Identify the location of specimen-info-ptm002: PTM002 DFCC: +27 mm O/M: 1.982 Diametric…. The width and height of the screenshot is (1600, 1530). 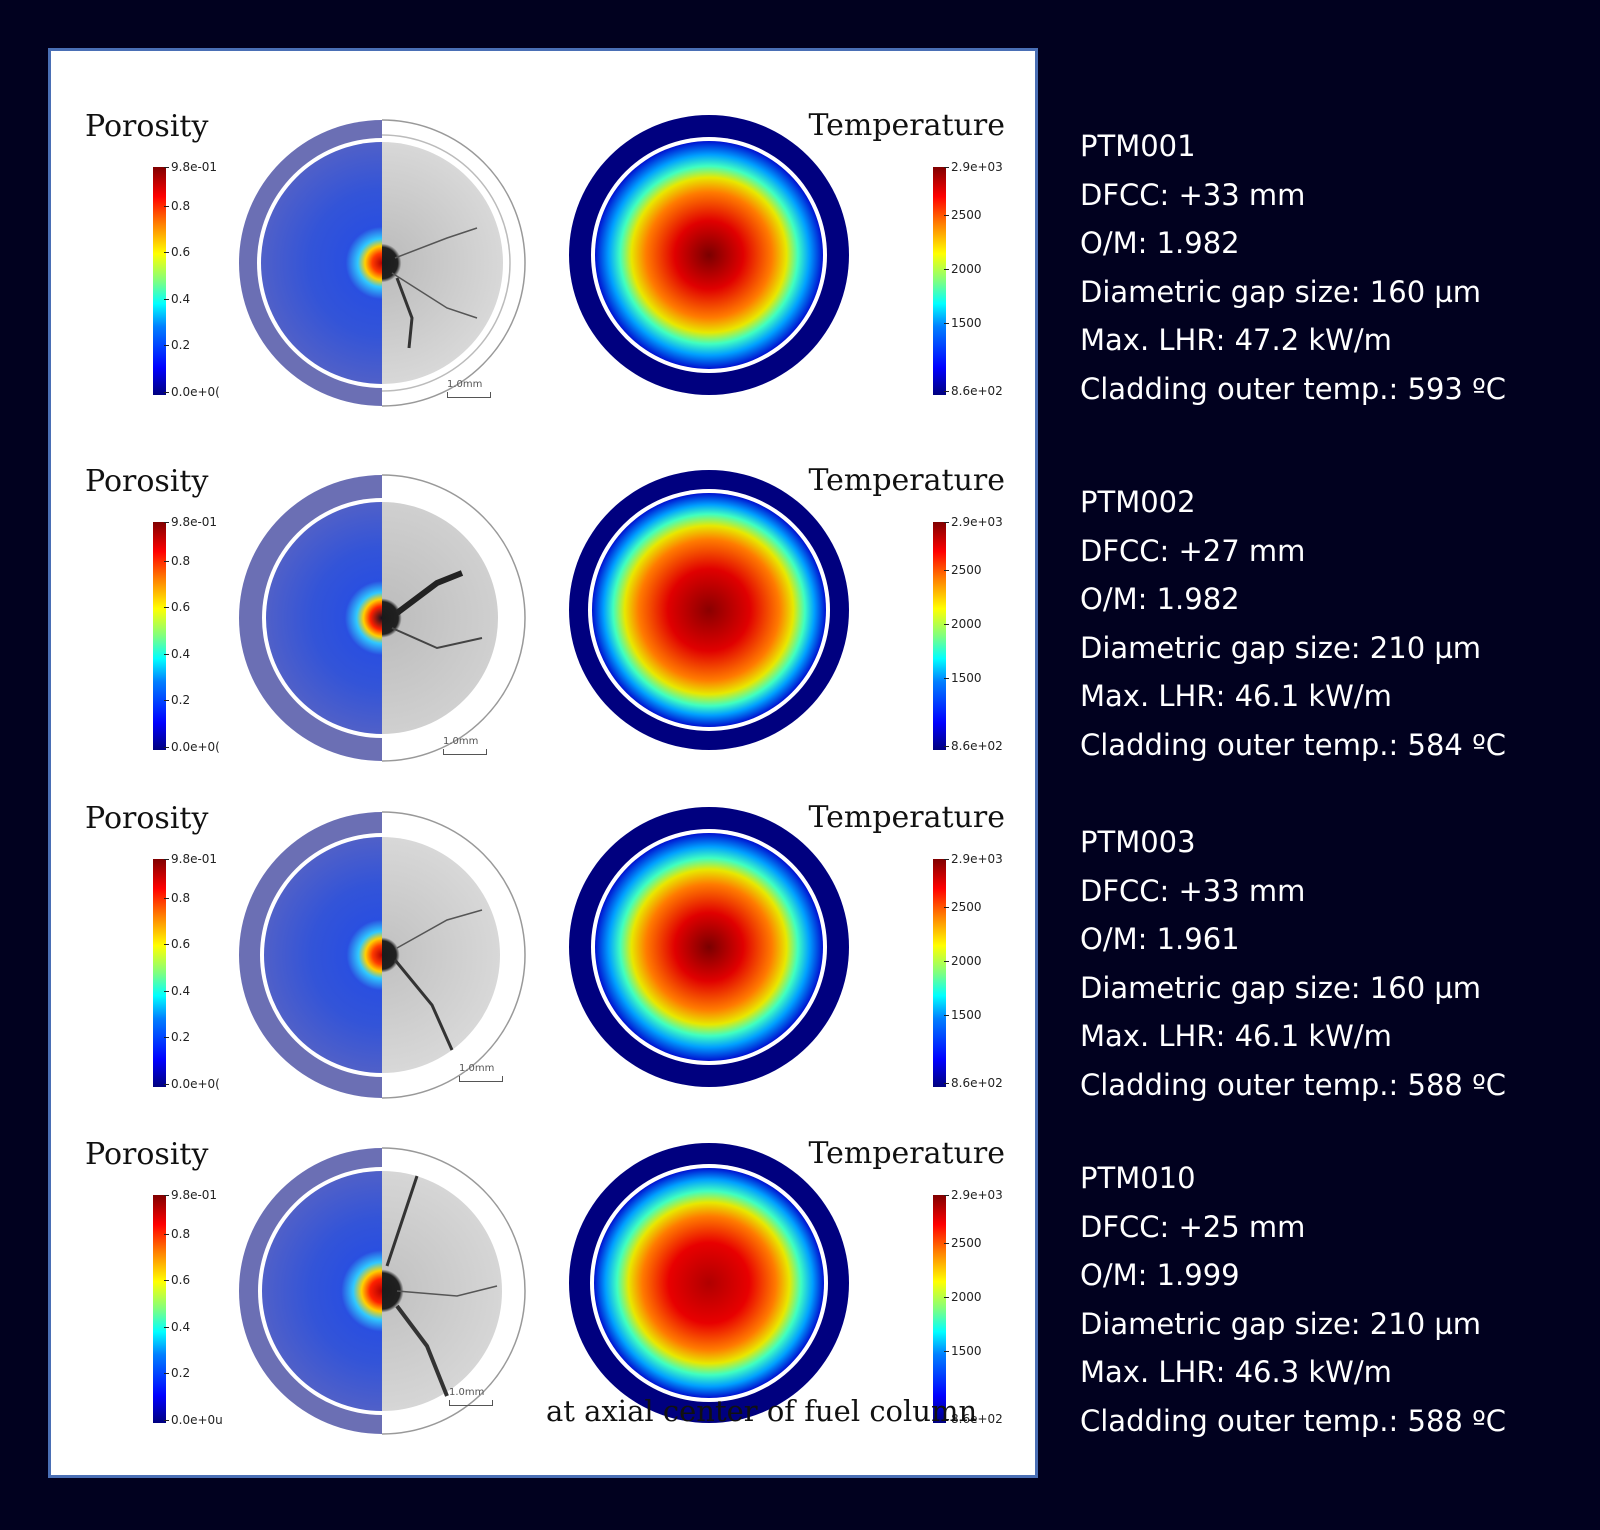
(1335, 623).